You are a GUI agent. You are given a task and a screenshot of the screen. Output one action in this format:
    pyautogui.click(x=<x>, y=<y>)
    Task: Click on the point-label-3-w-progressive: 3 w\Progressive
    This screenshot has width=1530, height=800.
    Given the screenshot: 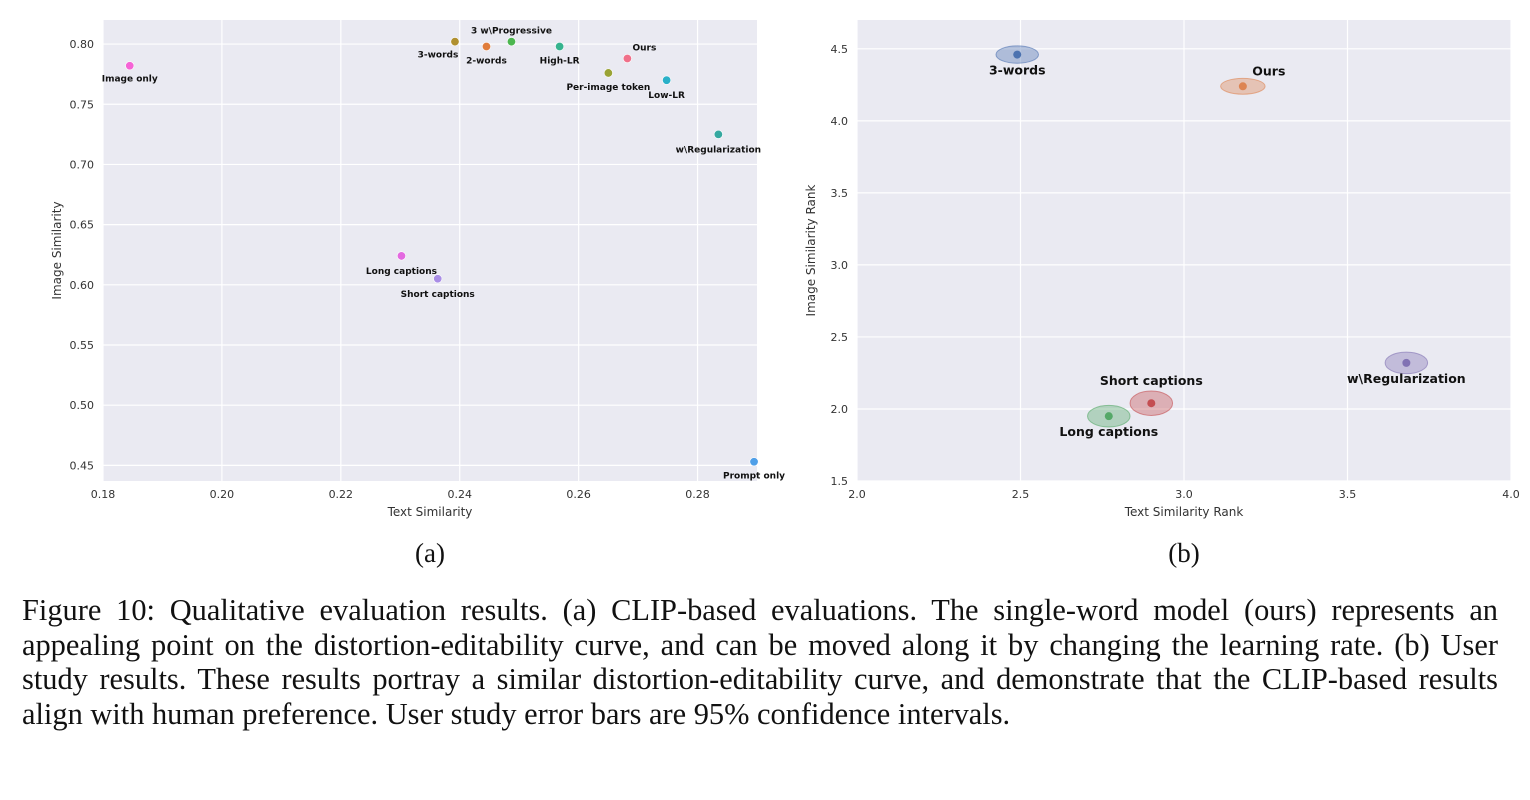 What is the action you would take?
    pyautogui.click(x=511, y=32)
    